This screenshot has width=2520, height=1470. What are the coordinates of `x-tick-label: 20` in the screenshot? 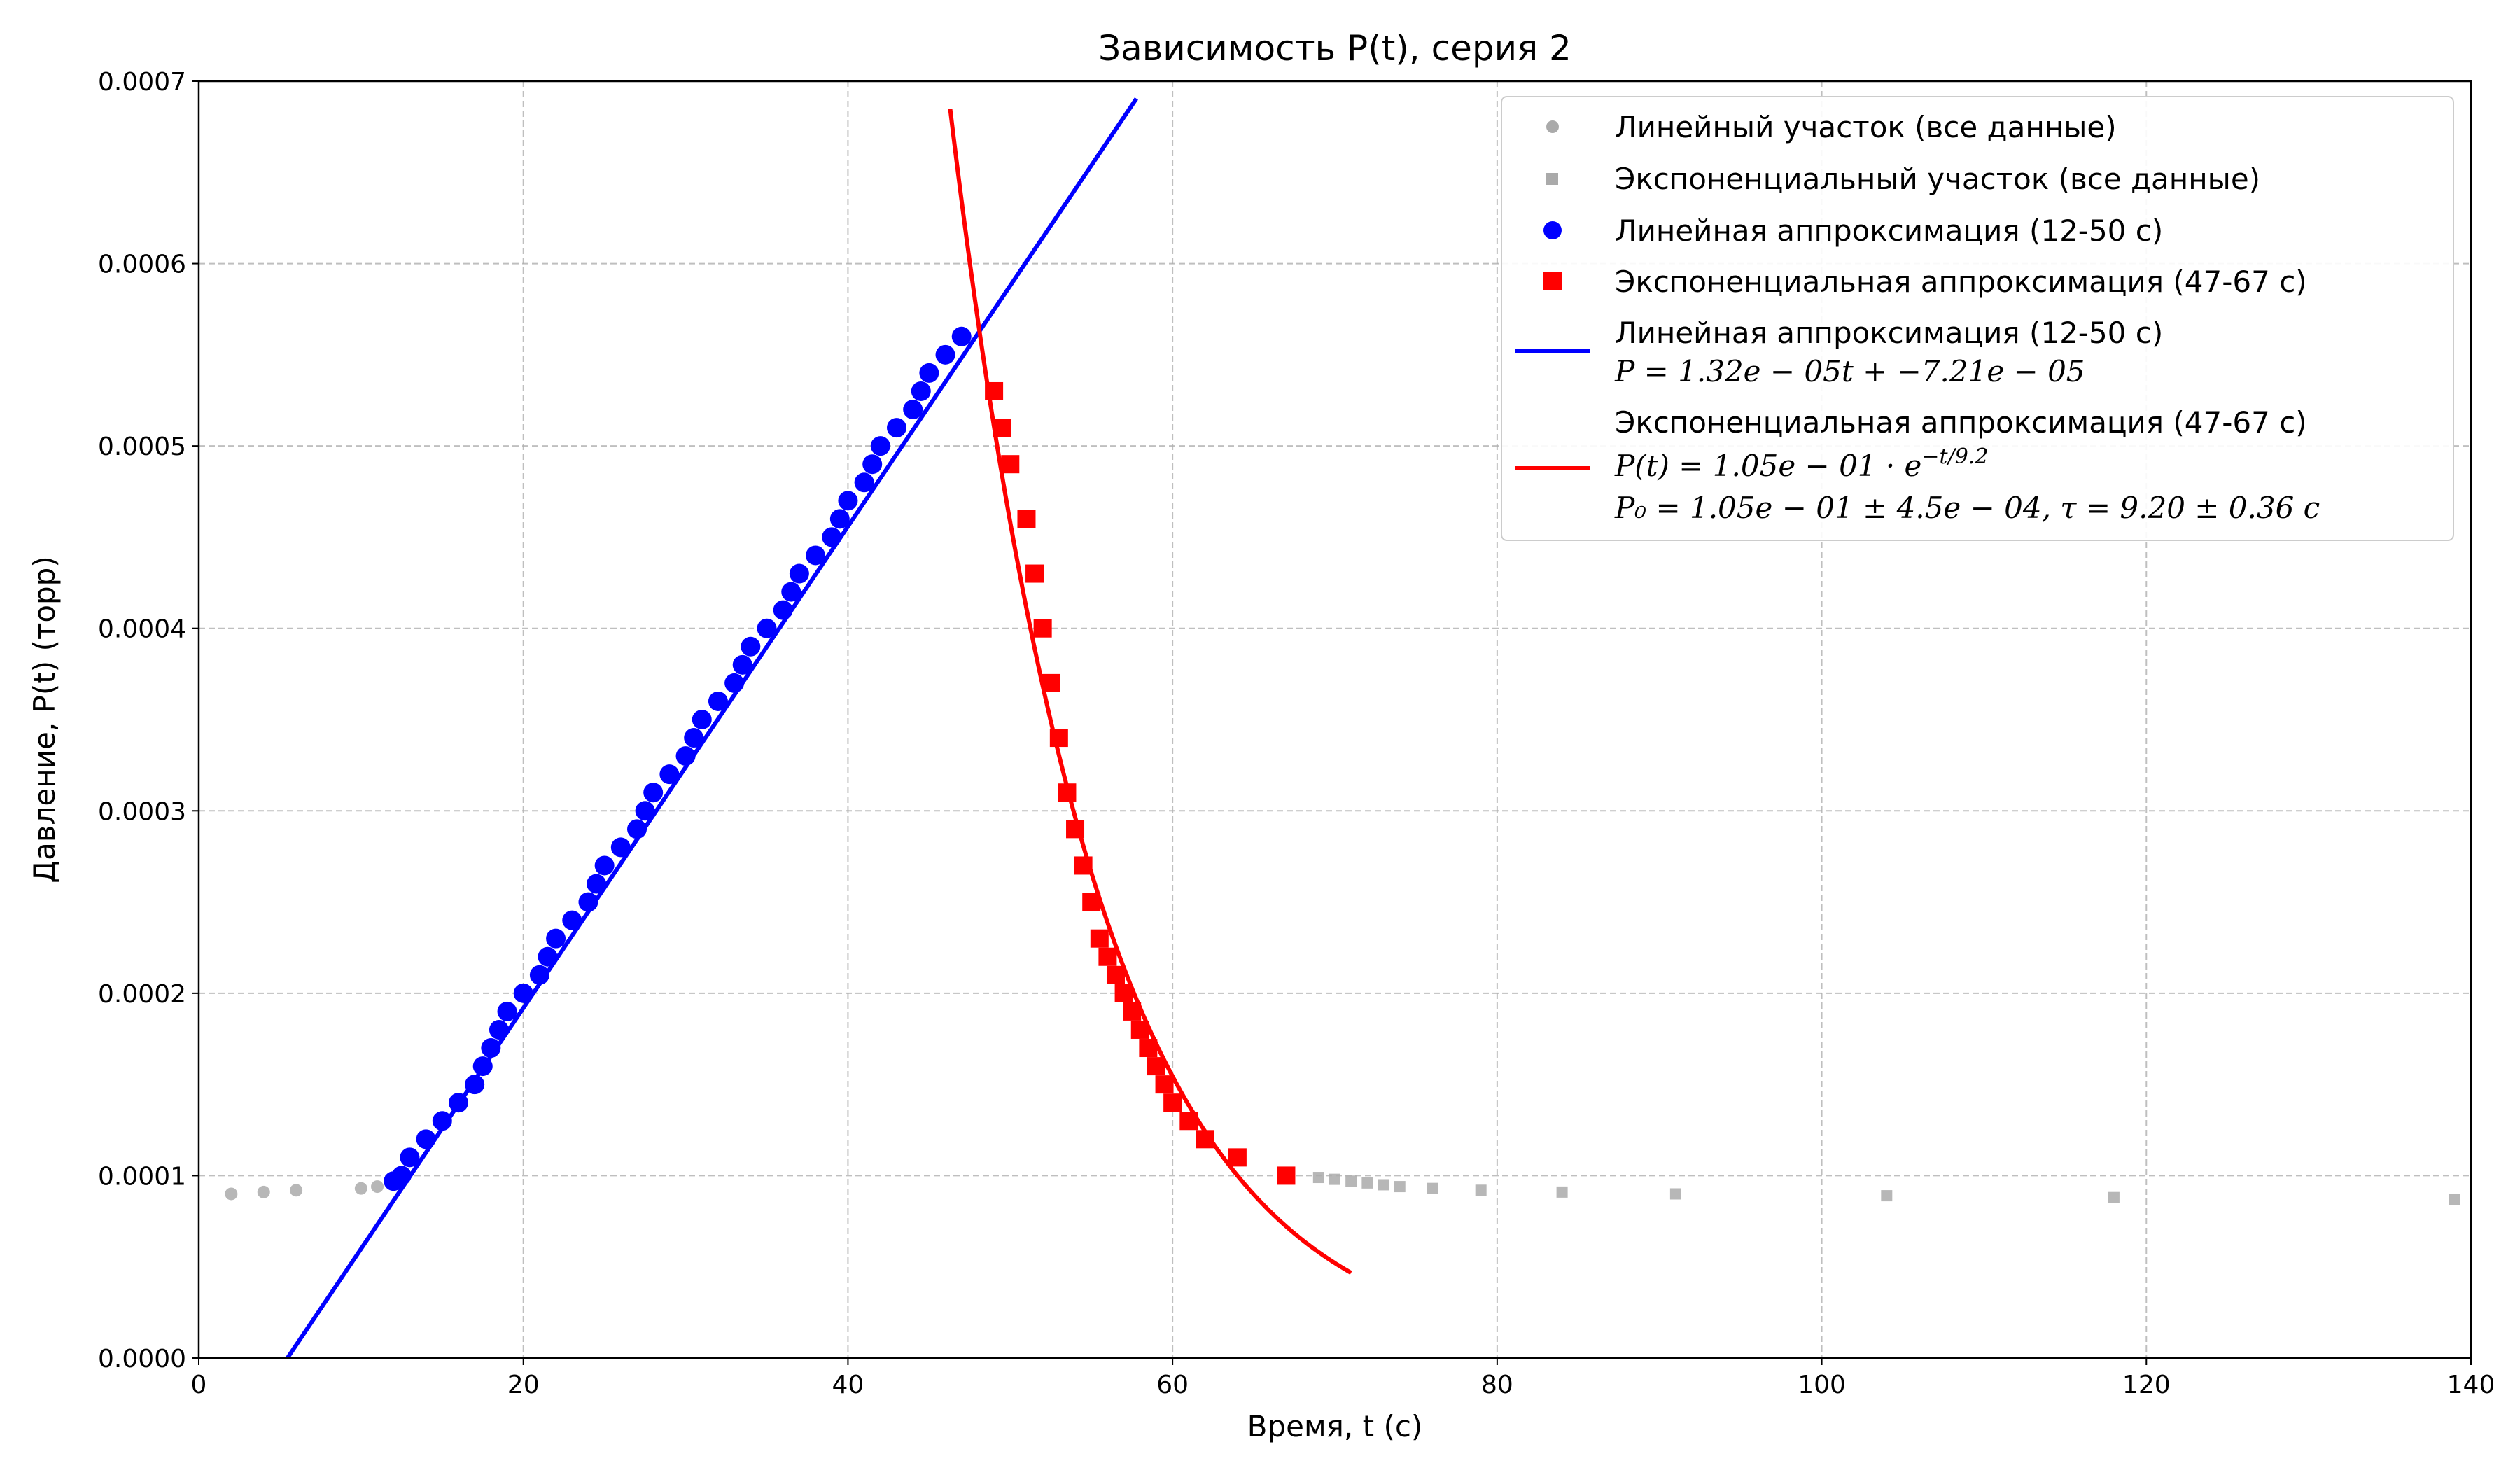 It's located at (523, 1385).